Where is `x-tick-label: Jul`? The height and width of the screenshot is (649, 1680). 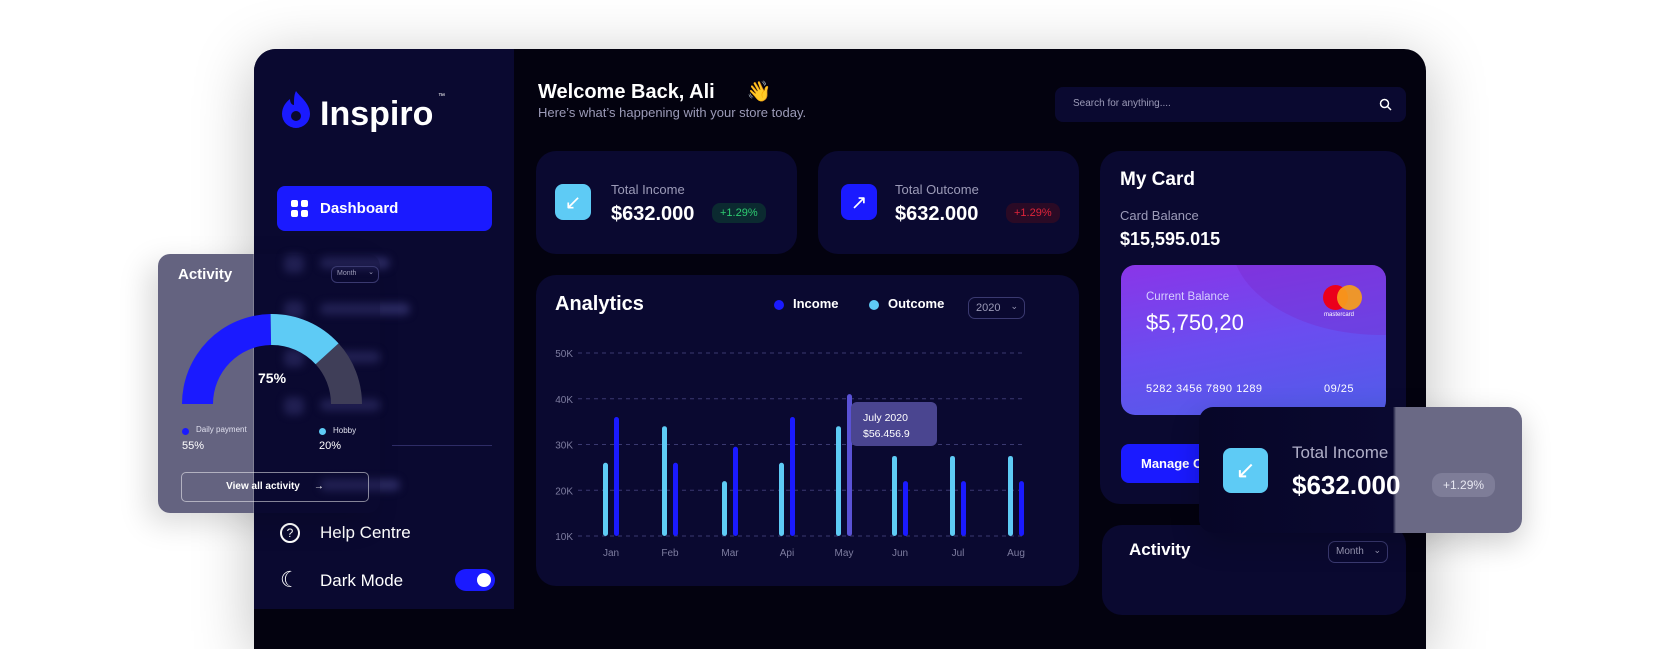
x-tick-label: Jul is located at coordinates (958, 553).